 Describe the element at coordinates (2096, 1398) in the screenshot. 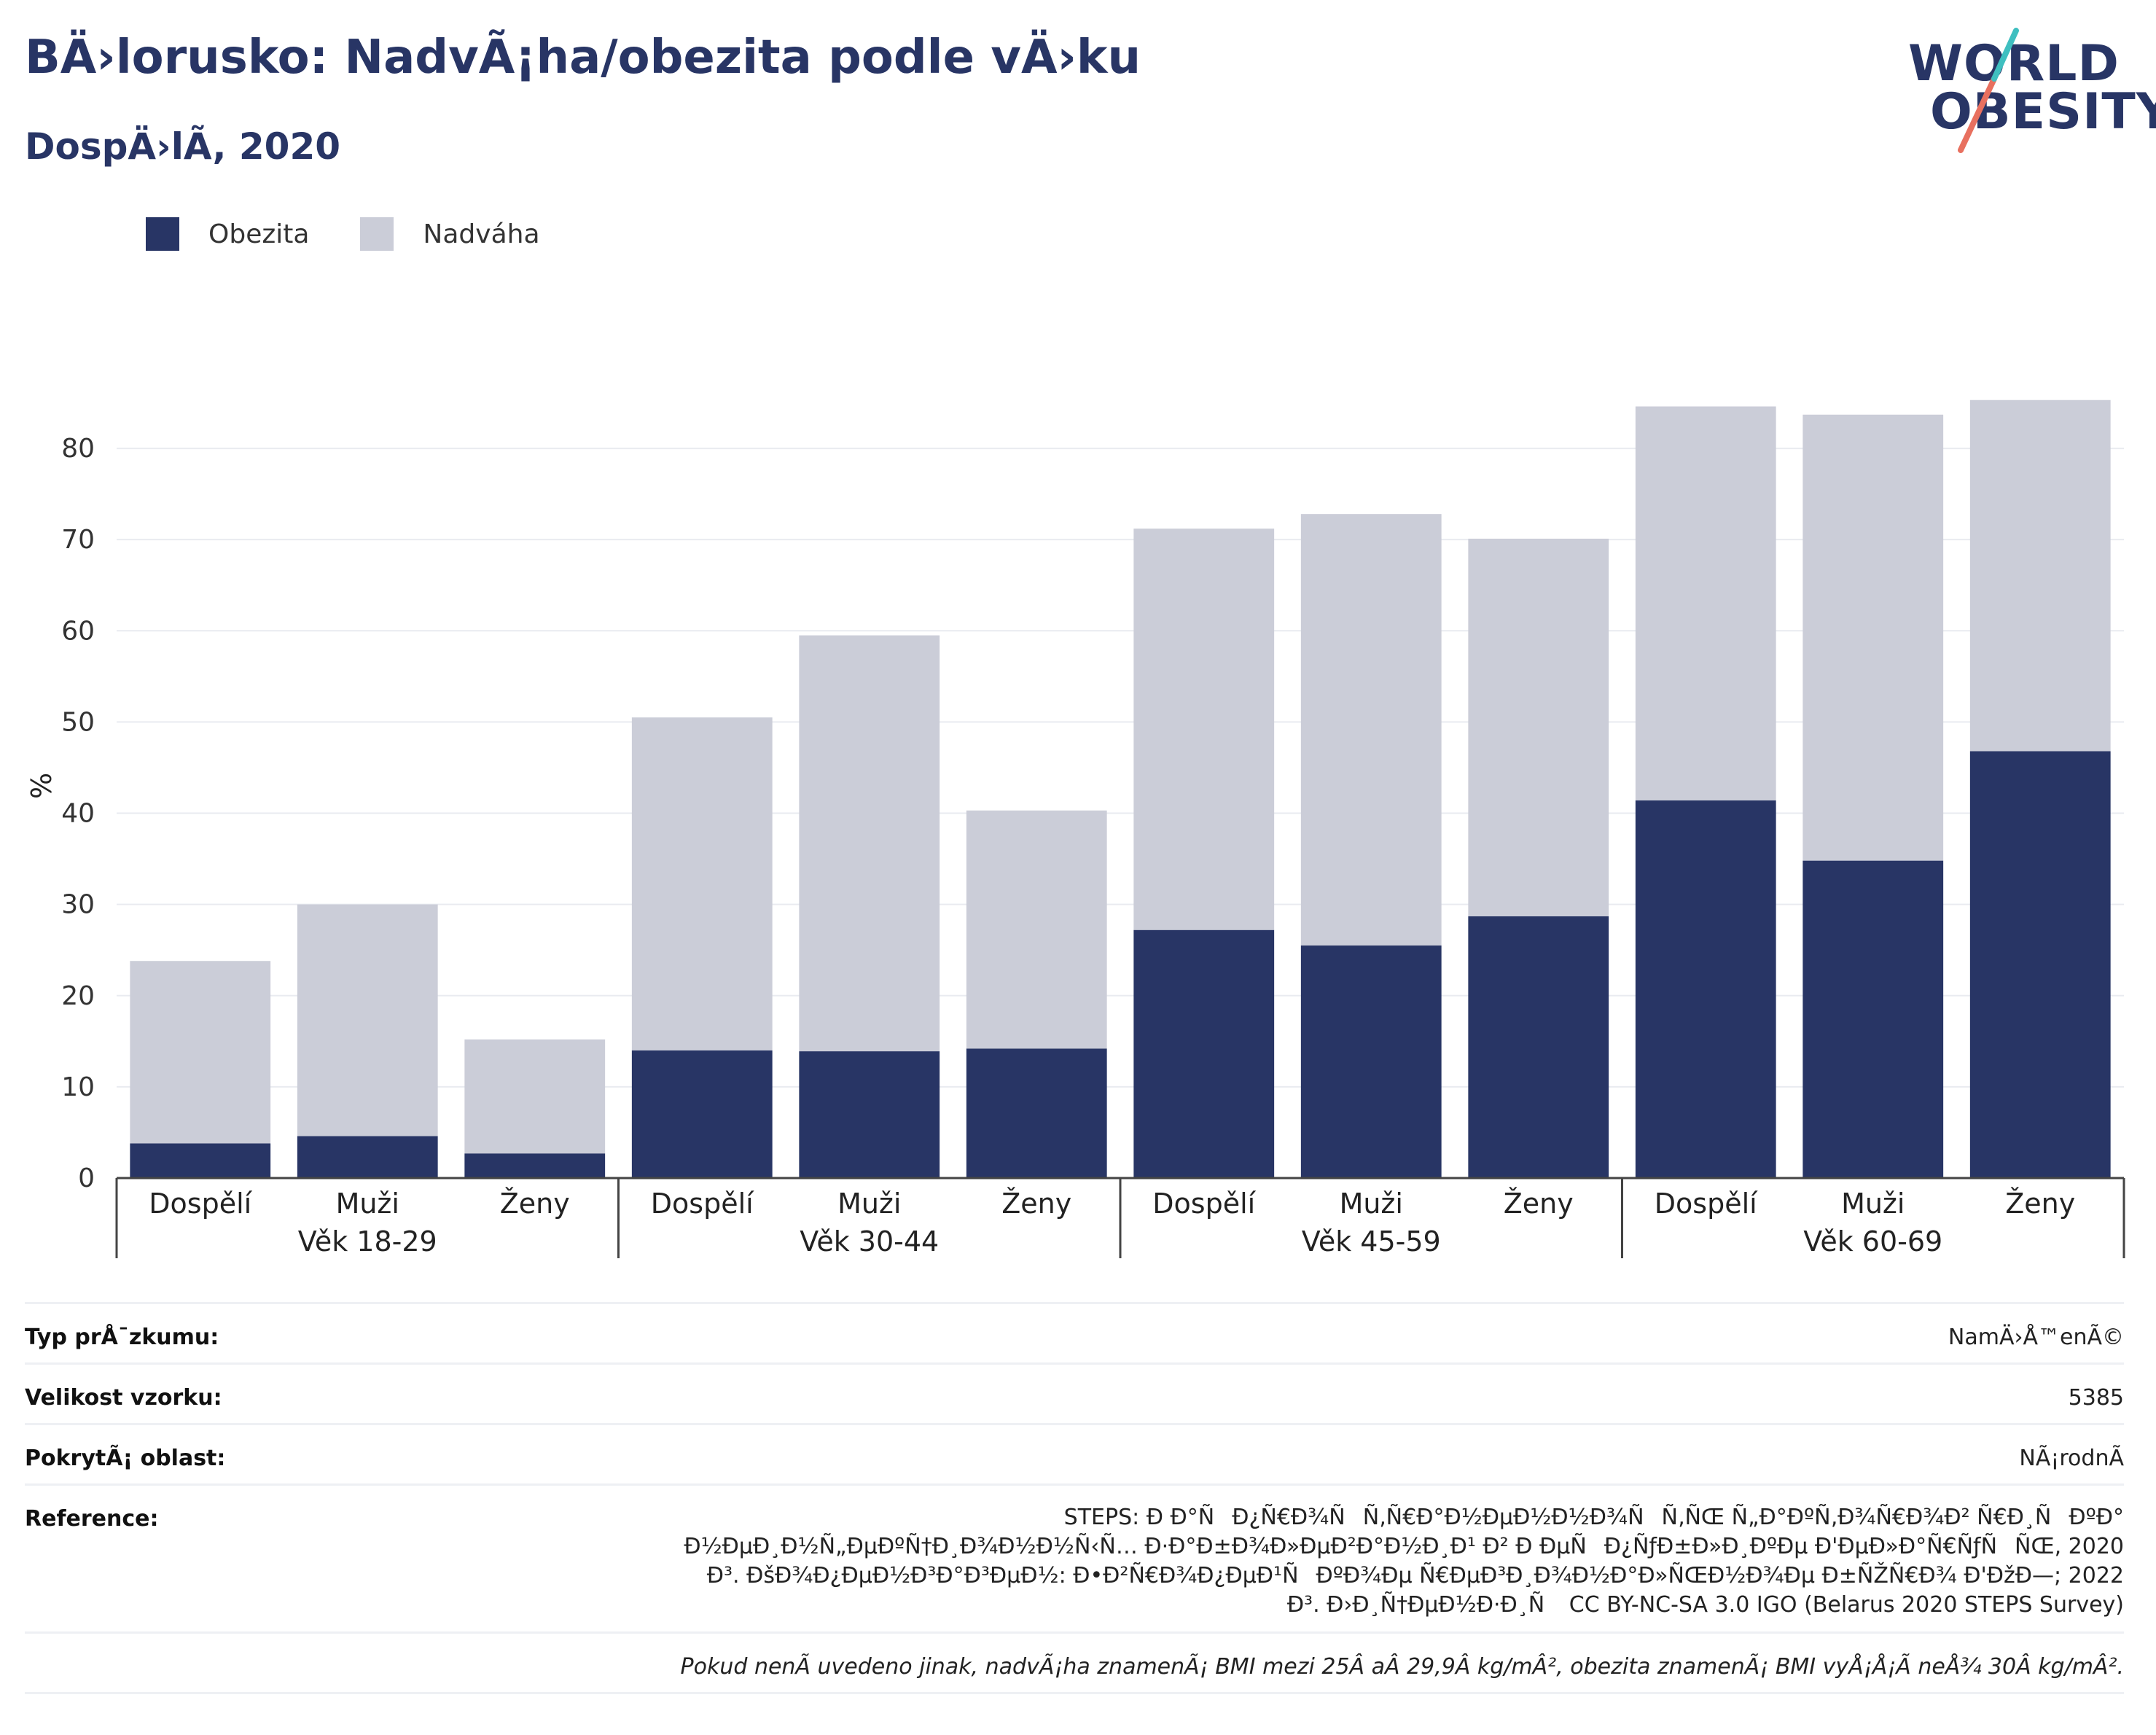

I see `sample-size-value: 5385` at that location.